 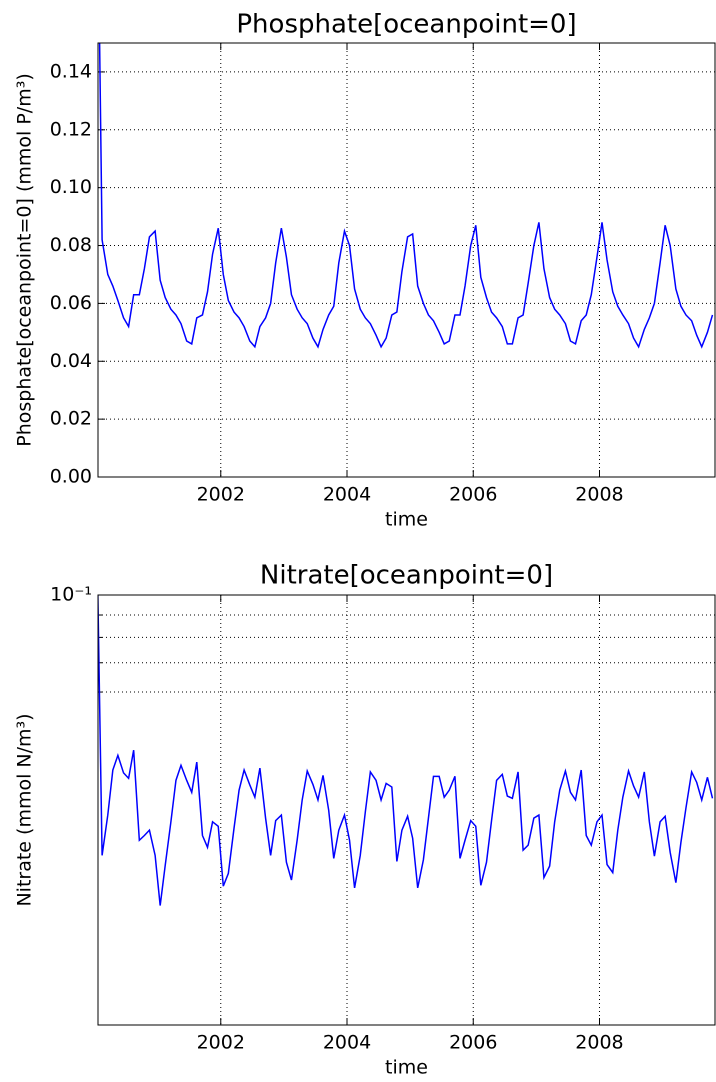 I want to click on y-tick-label: 0.04, so click(x=71, y=361).